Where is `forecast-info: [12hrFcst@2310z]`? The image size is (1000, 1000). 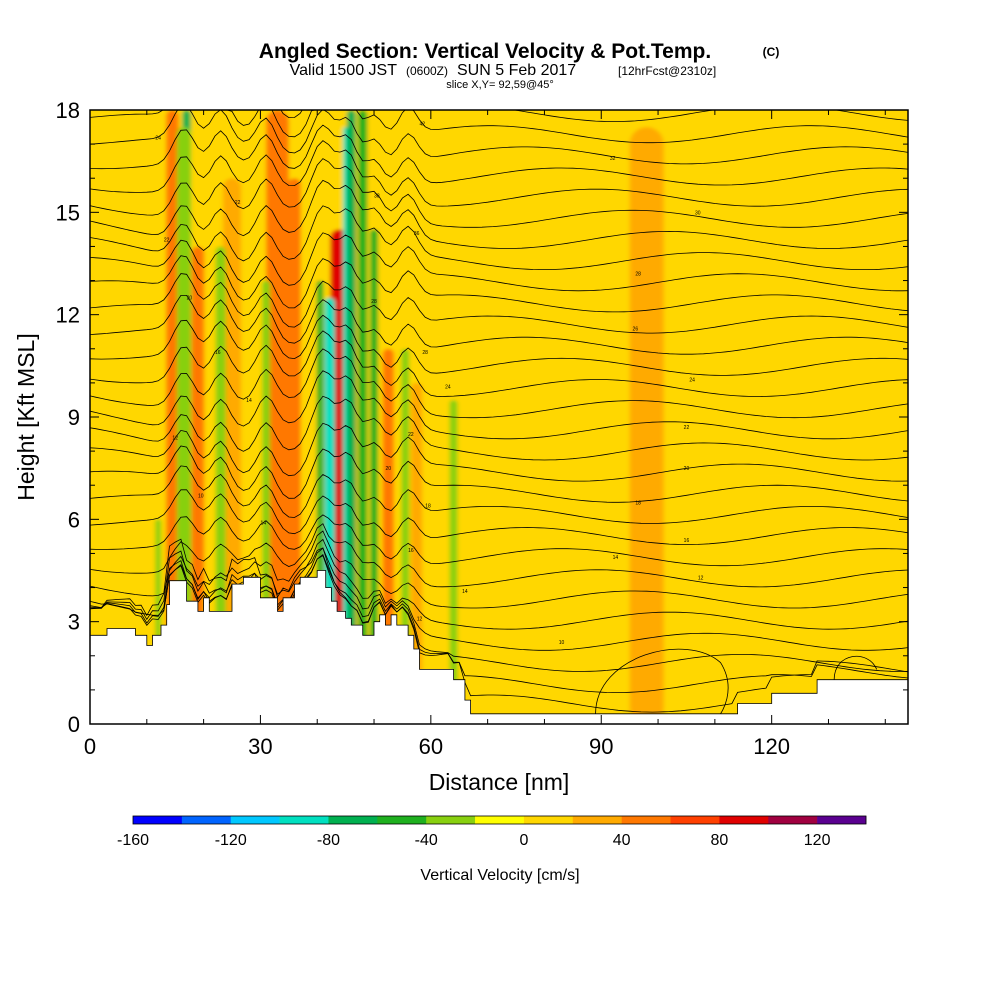 forecast-info: [12hrFcst@2310z] is located at coordinates (667, 71).